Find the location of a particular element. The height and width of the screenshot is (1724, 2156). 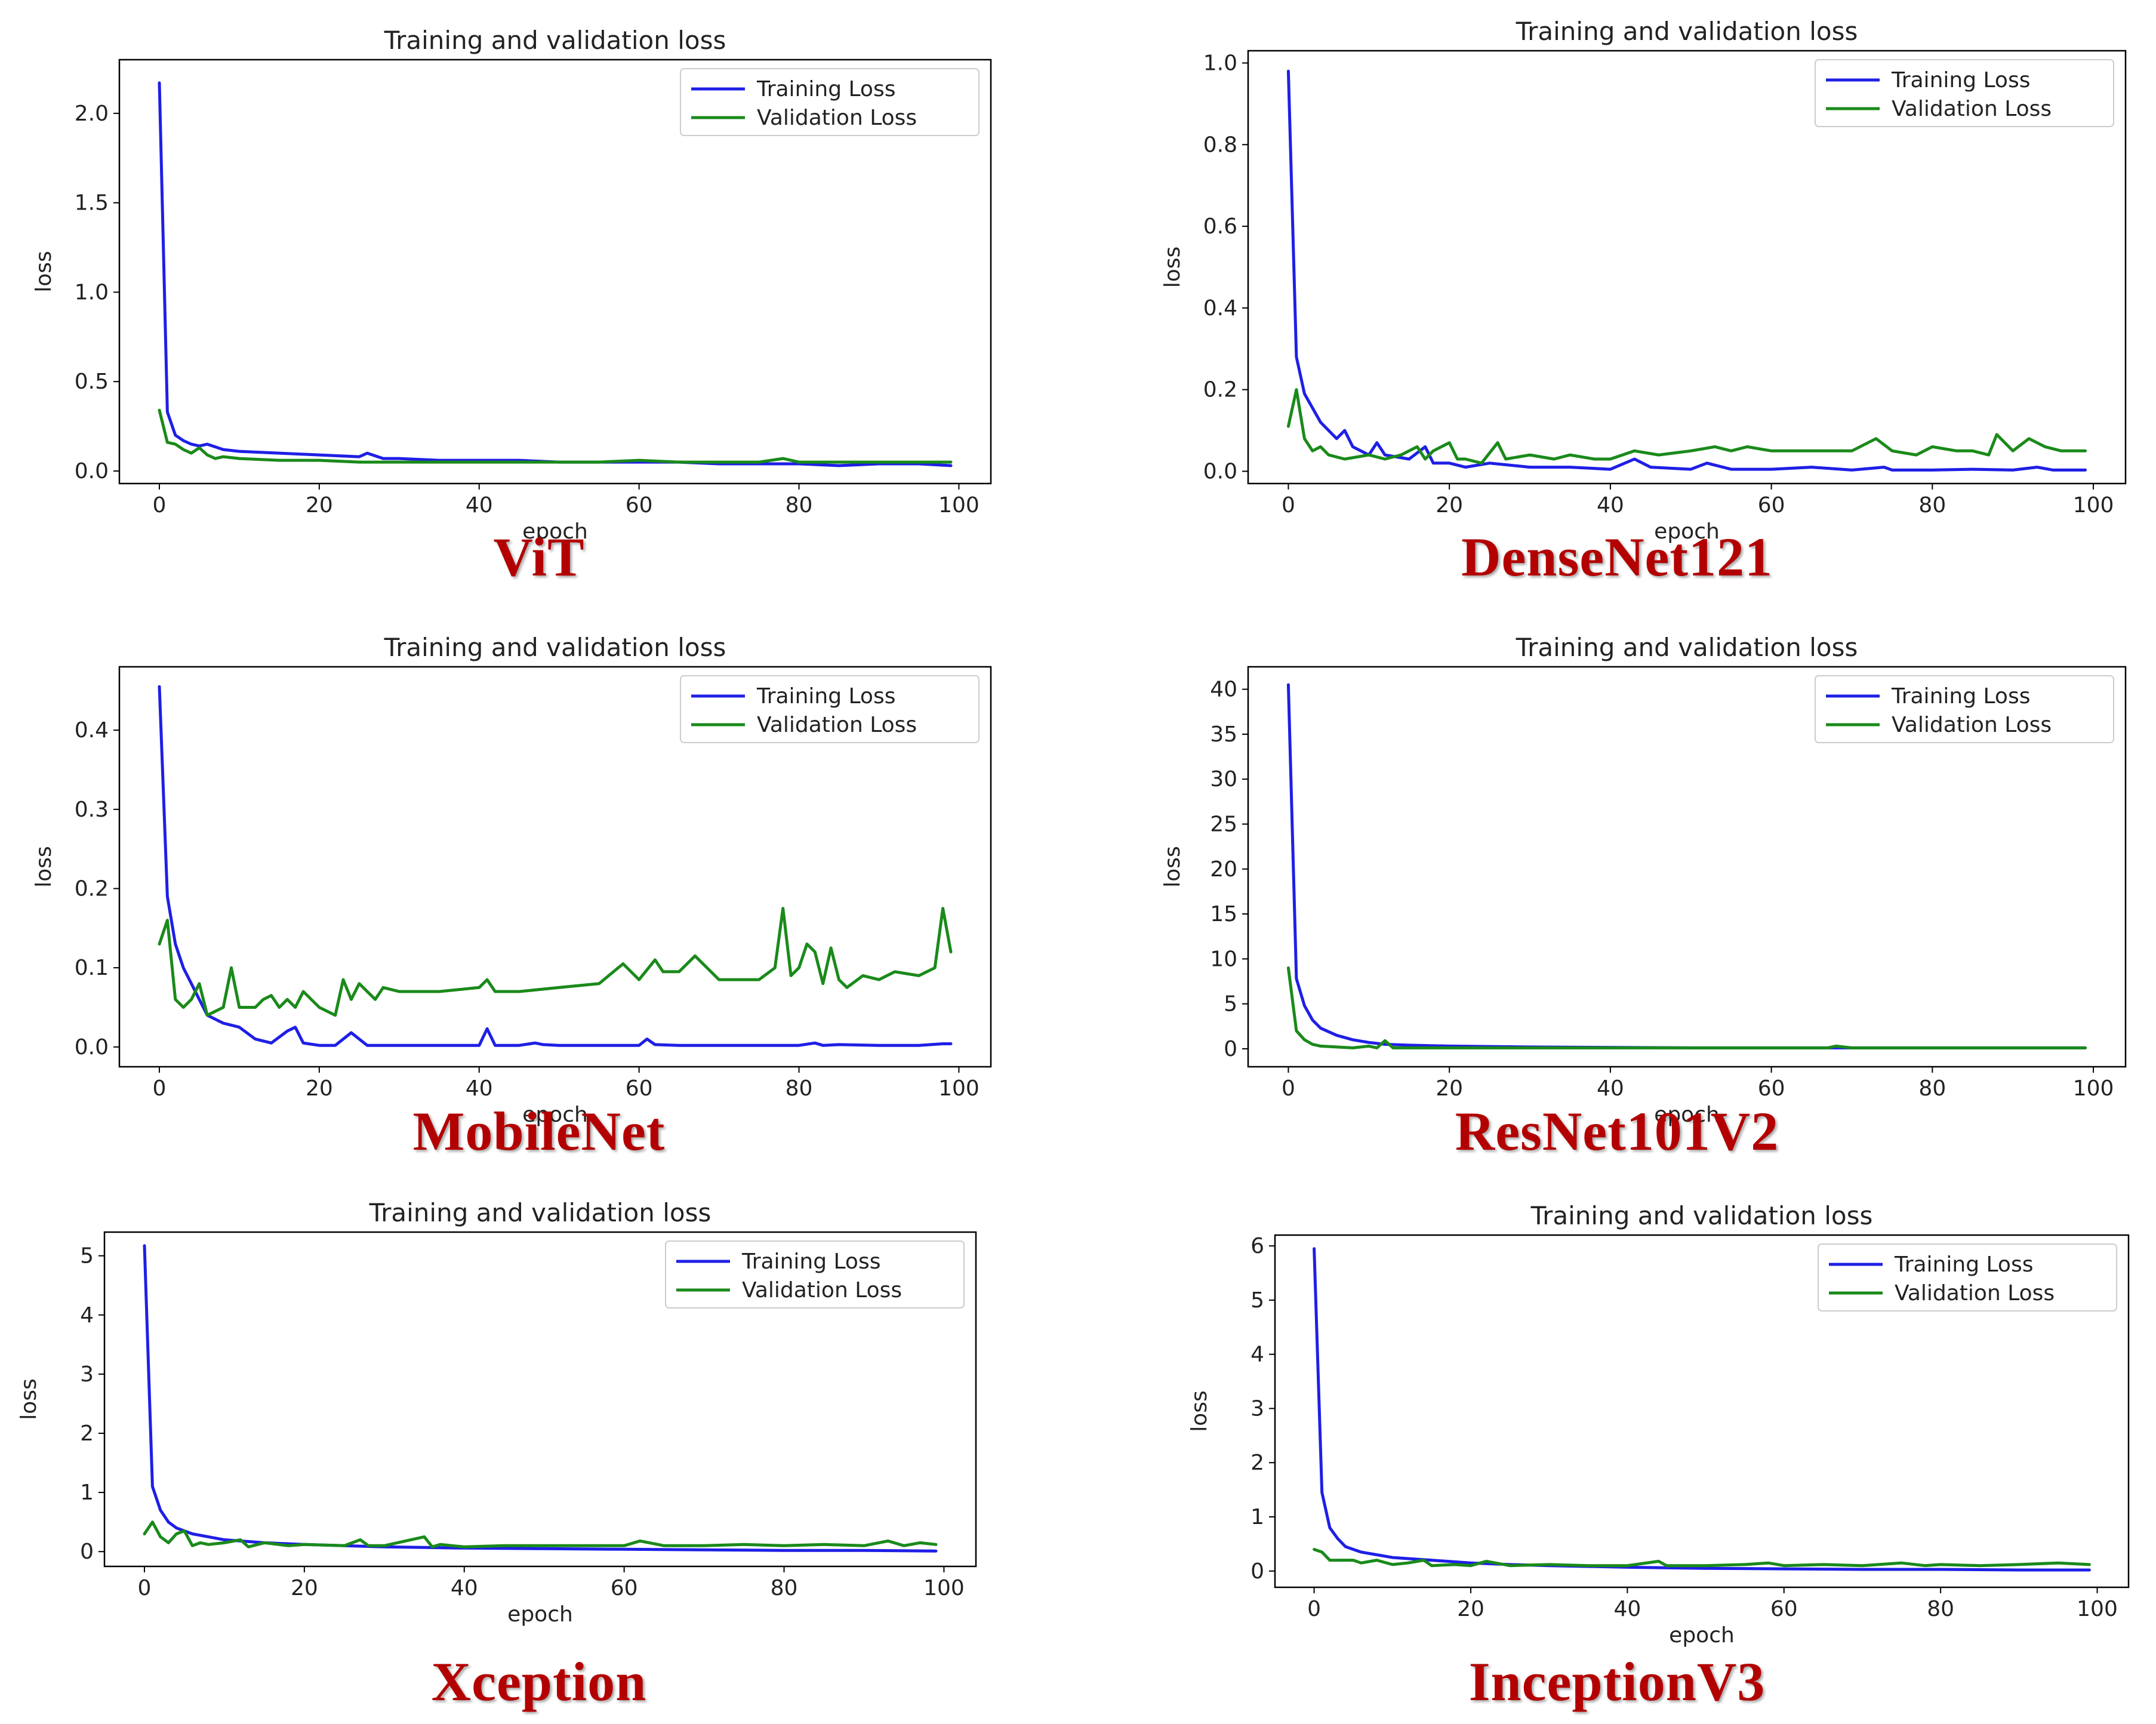

y-tick-label: 0.5 is located at coordinates (92, 382).